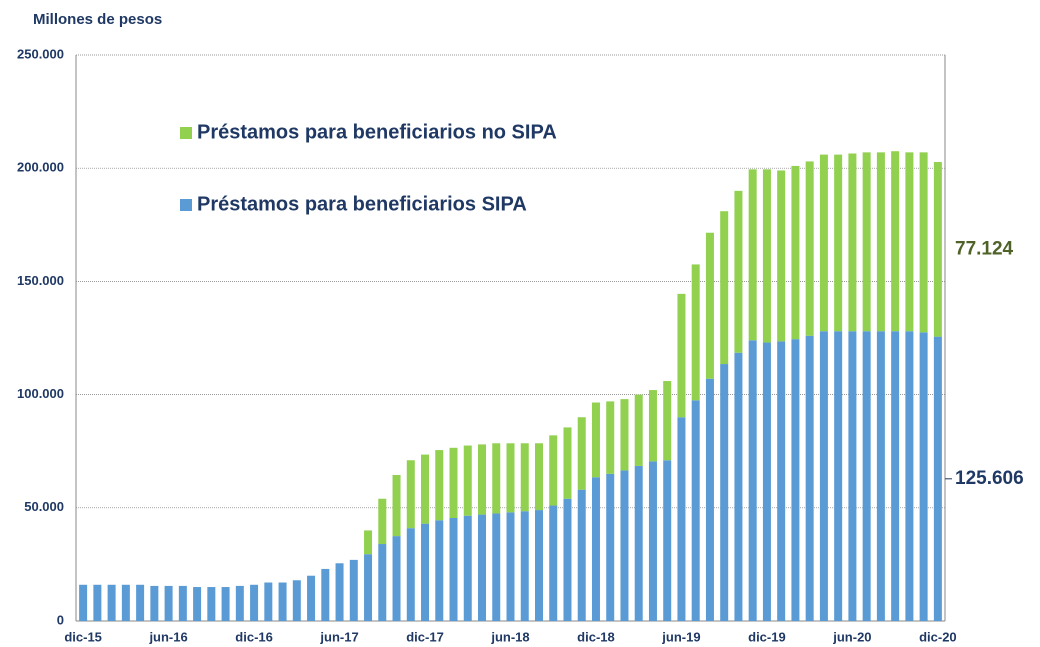 The width and height of the screenshot is (1040, 647). I want to click on x-tick-label: jun-17, so click(338, 636).